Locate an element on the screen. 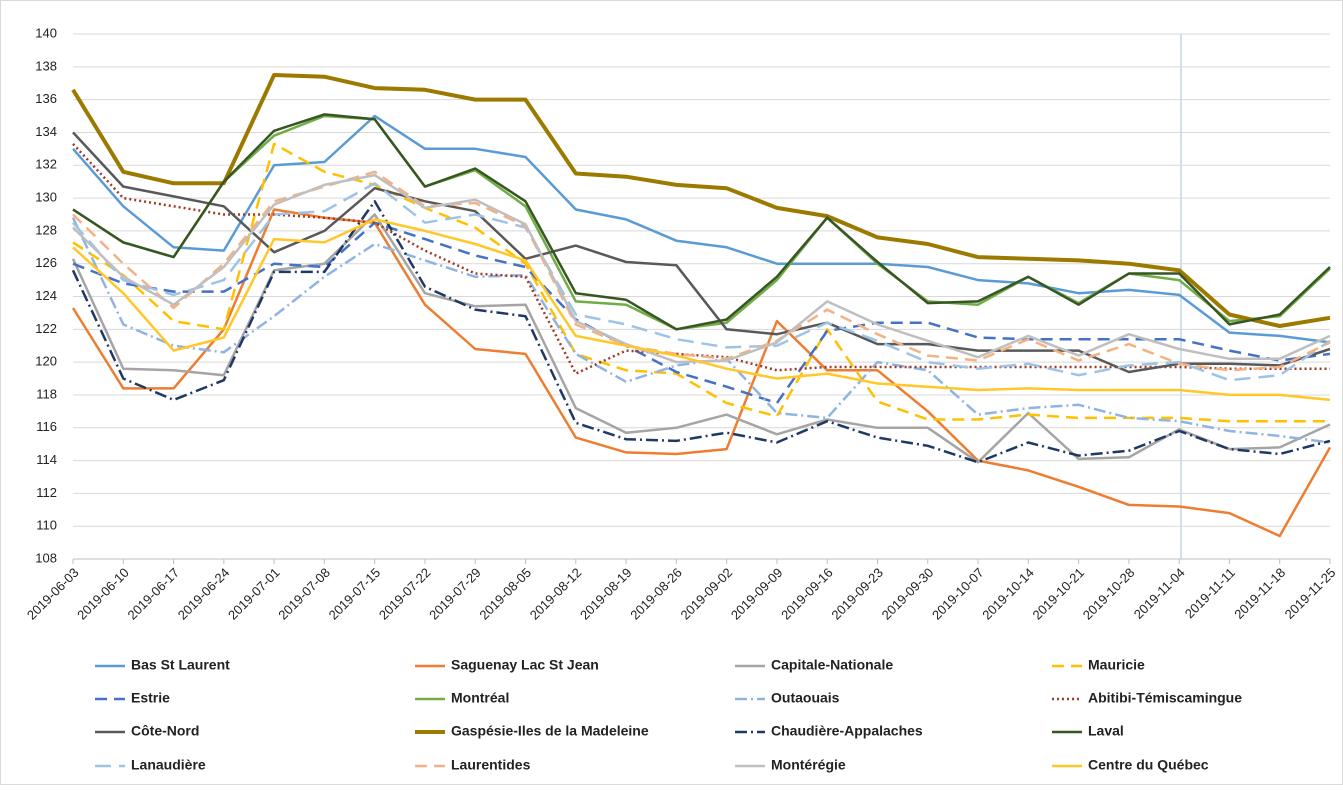 The height and width of the screenshot is (790, 1343). y-tick-label: 108 is located at coordinates (46, 557).